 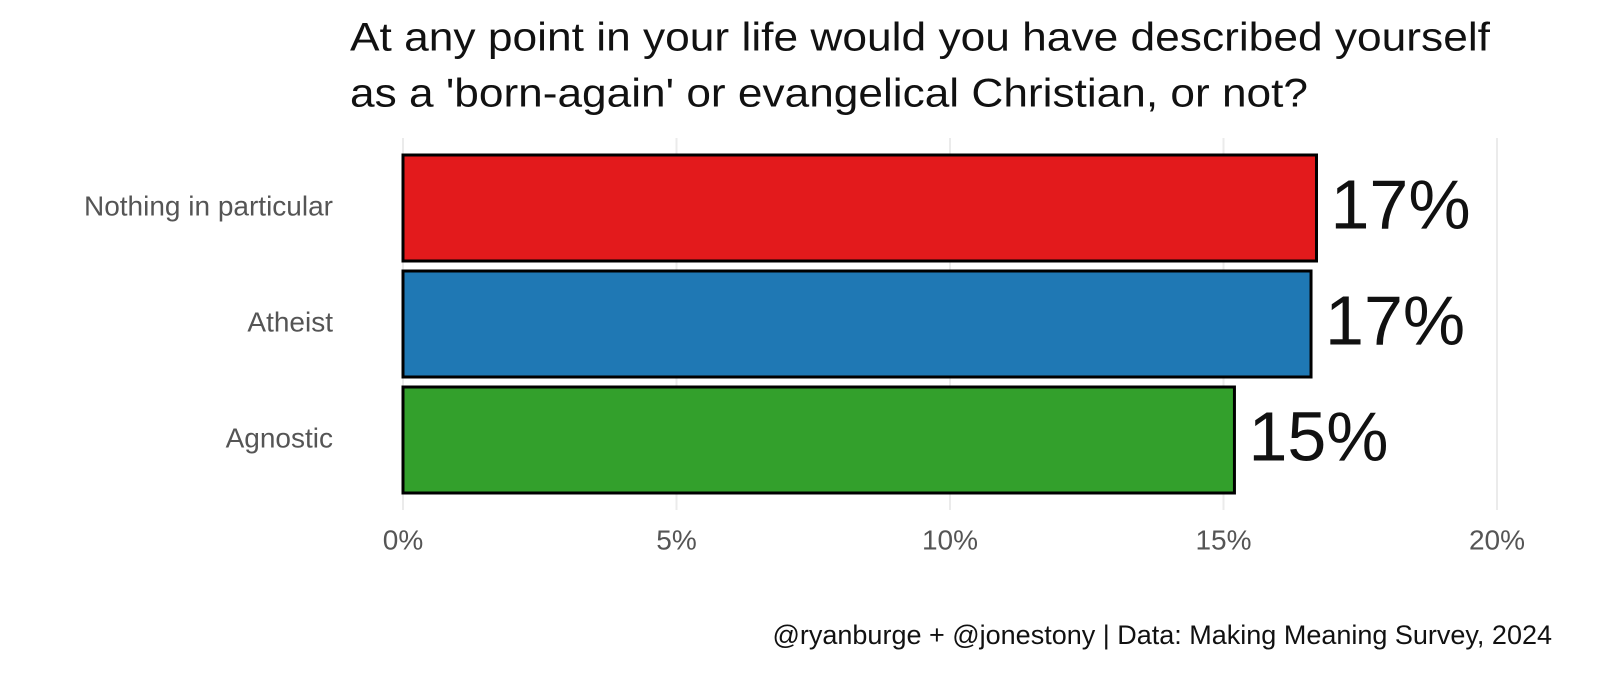 What do you see at coordinates (1497, 539) in the screenshot?
I see `x-tick-label: 20%` at bounding box center [1497, 539].